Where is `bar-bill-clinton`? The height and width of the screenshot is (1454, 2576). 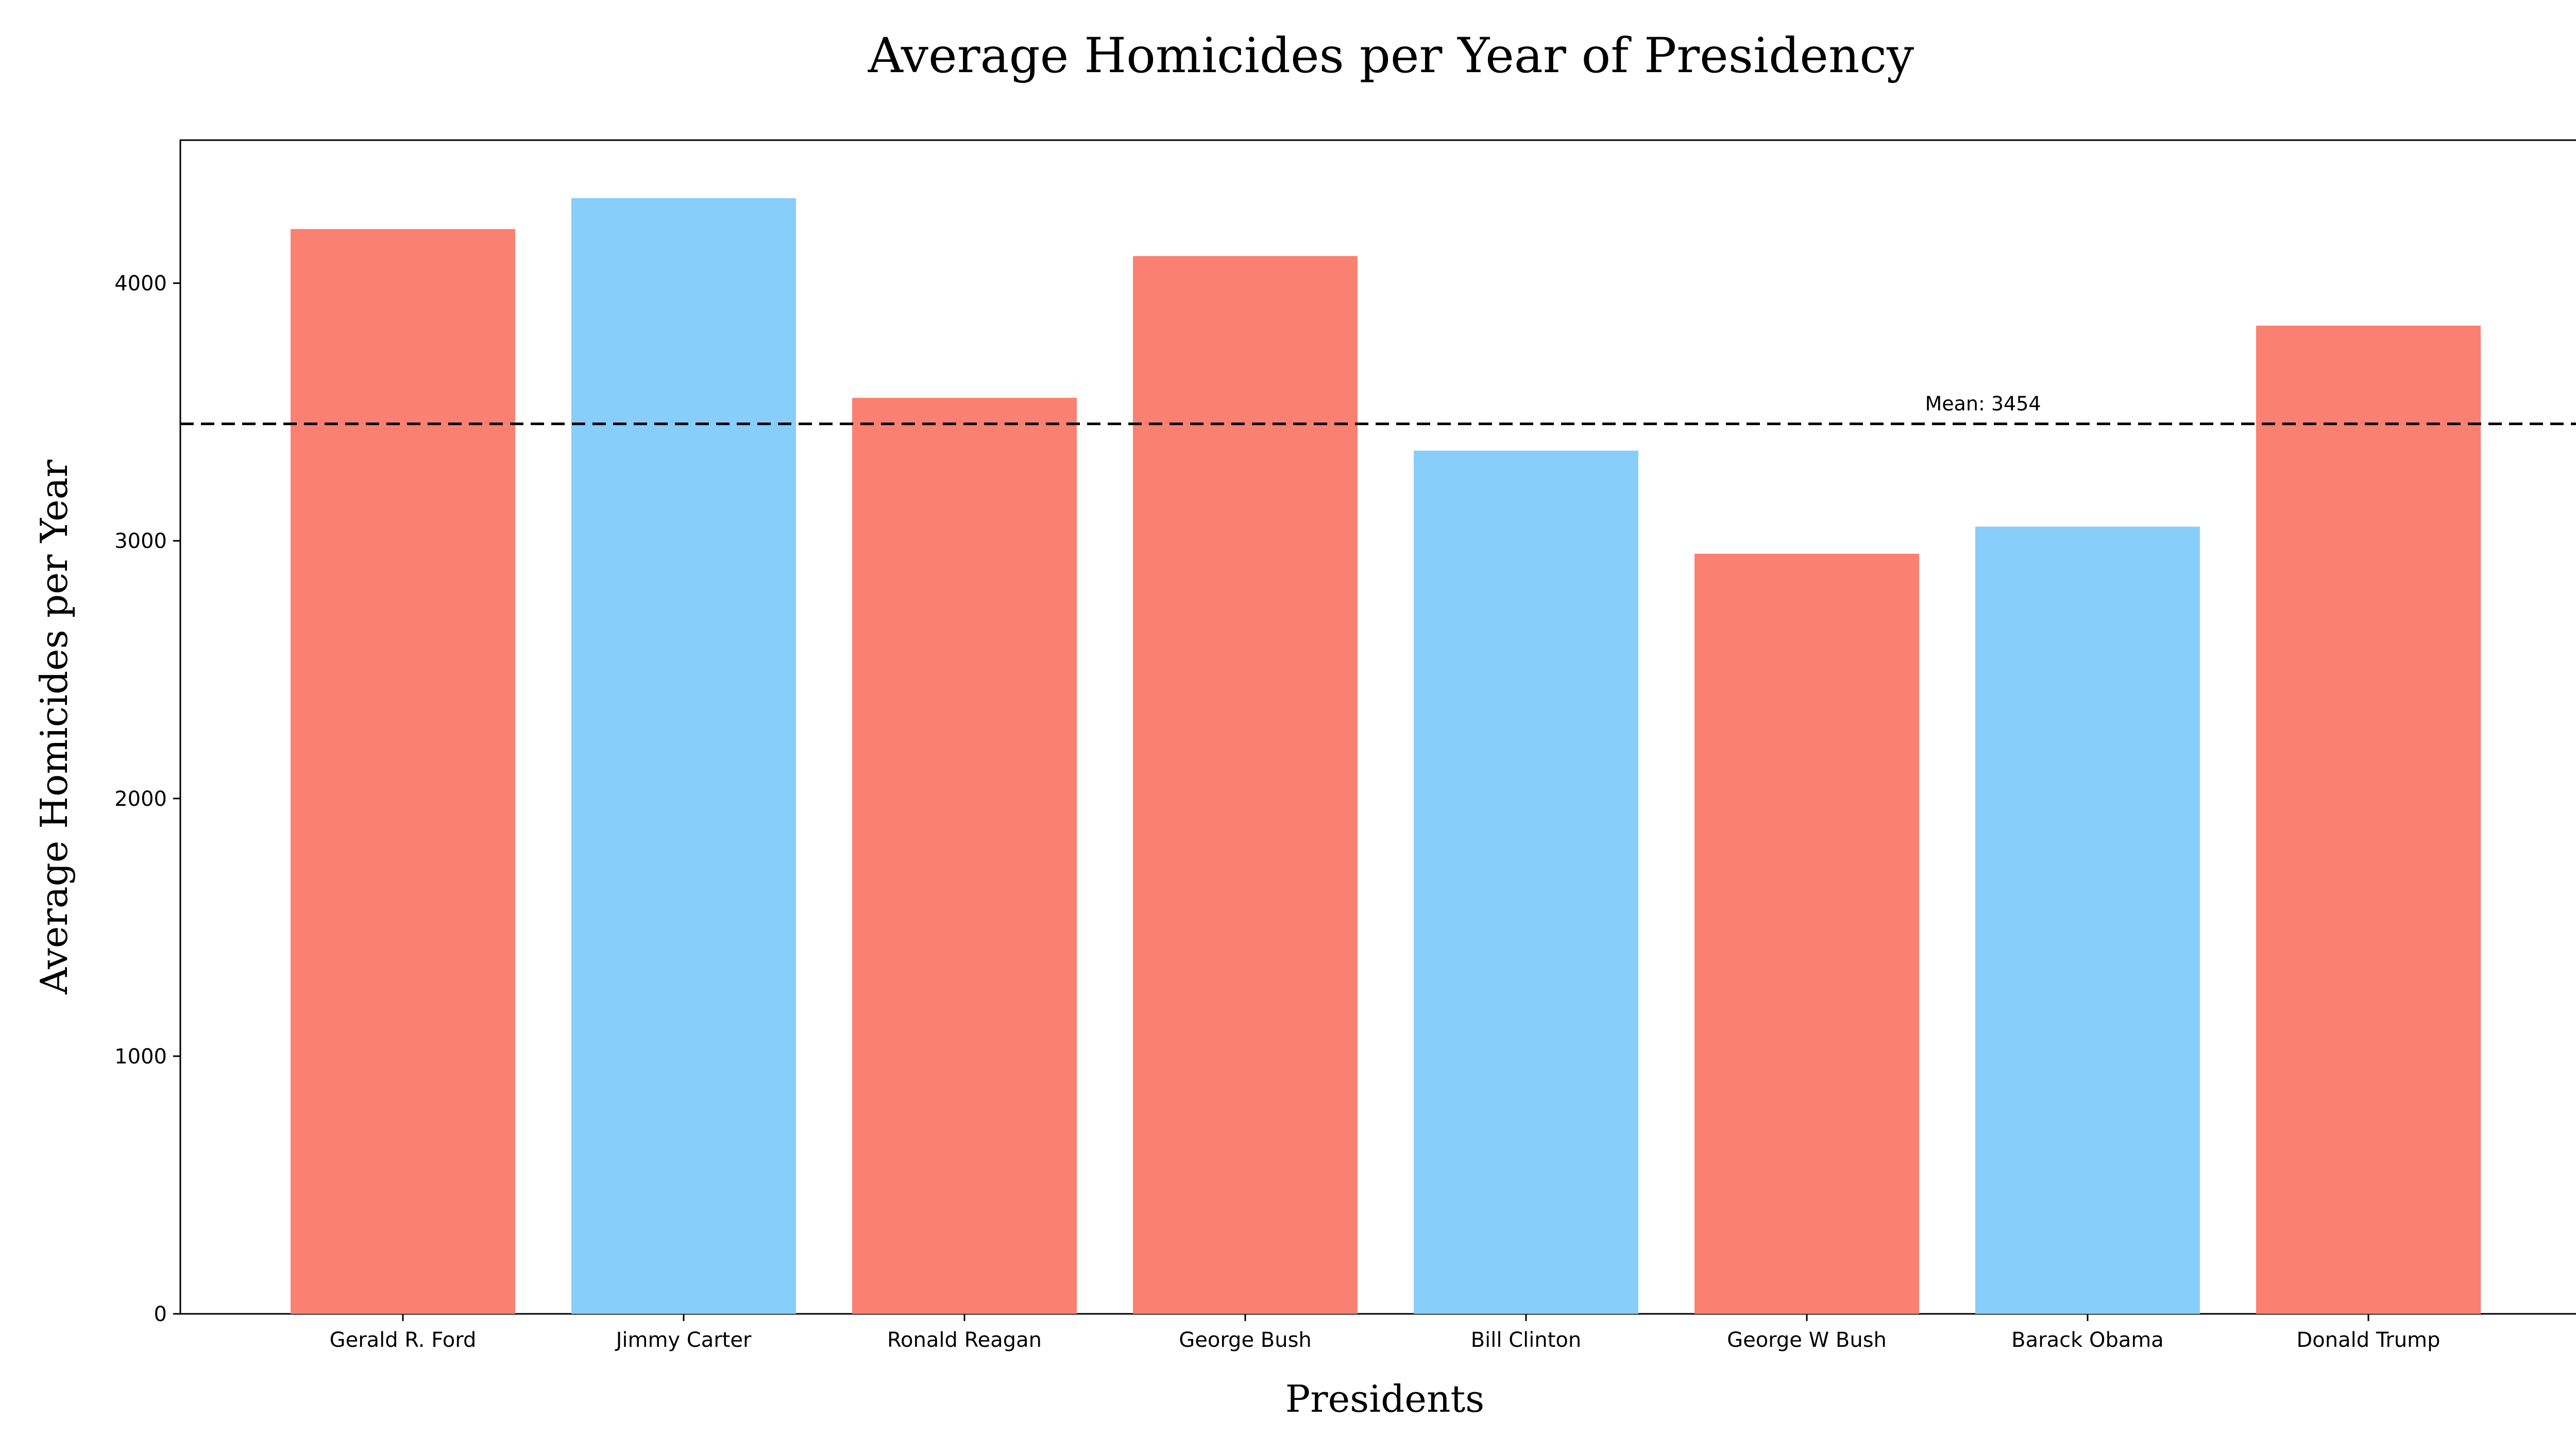 bar-bill-clinton is located at coordinates (1526, 882).